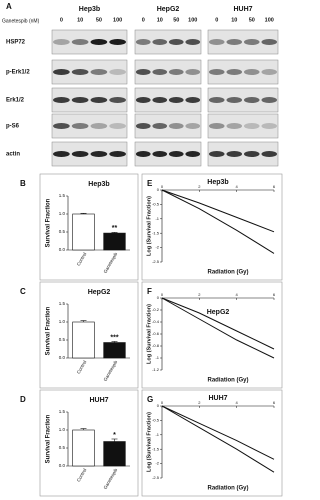  Describe the element at coordinates (23, 183) in the screenshot. I see `panel-letter: B` at that location.